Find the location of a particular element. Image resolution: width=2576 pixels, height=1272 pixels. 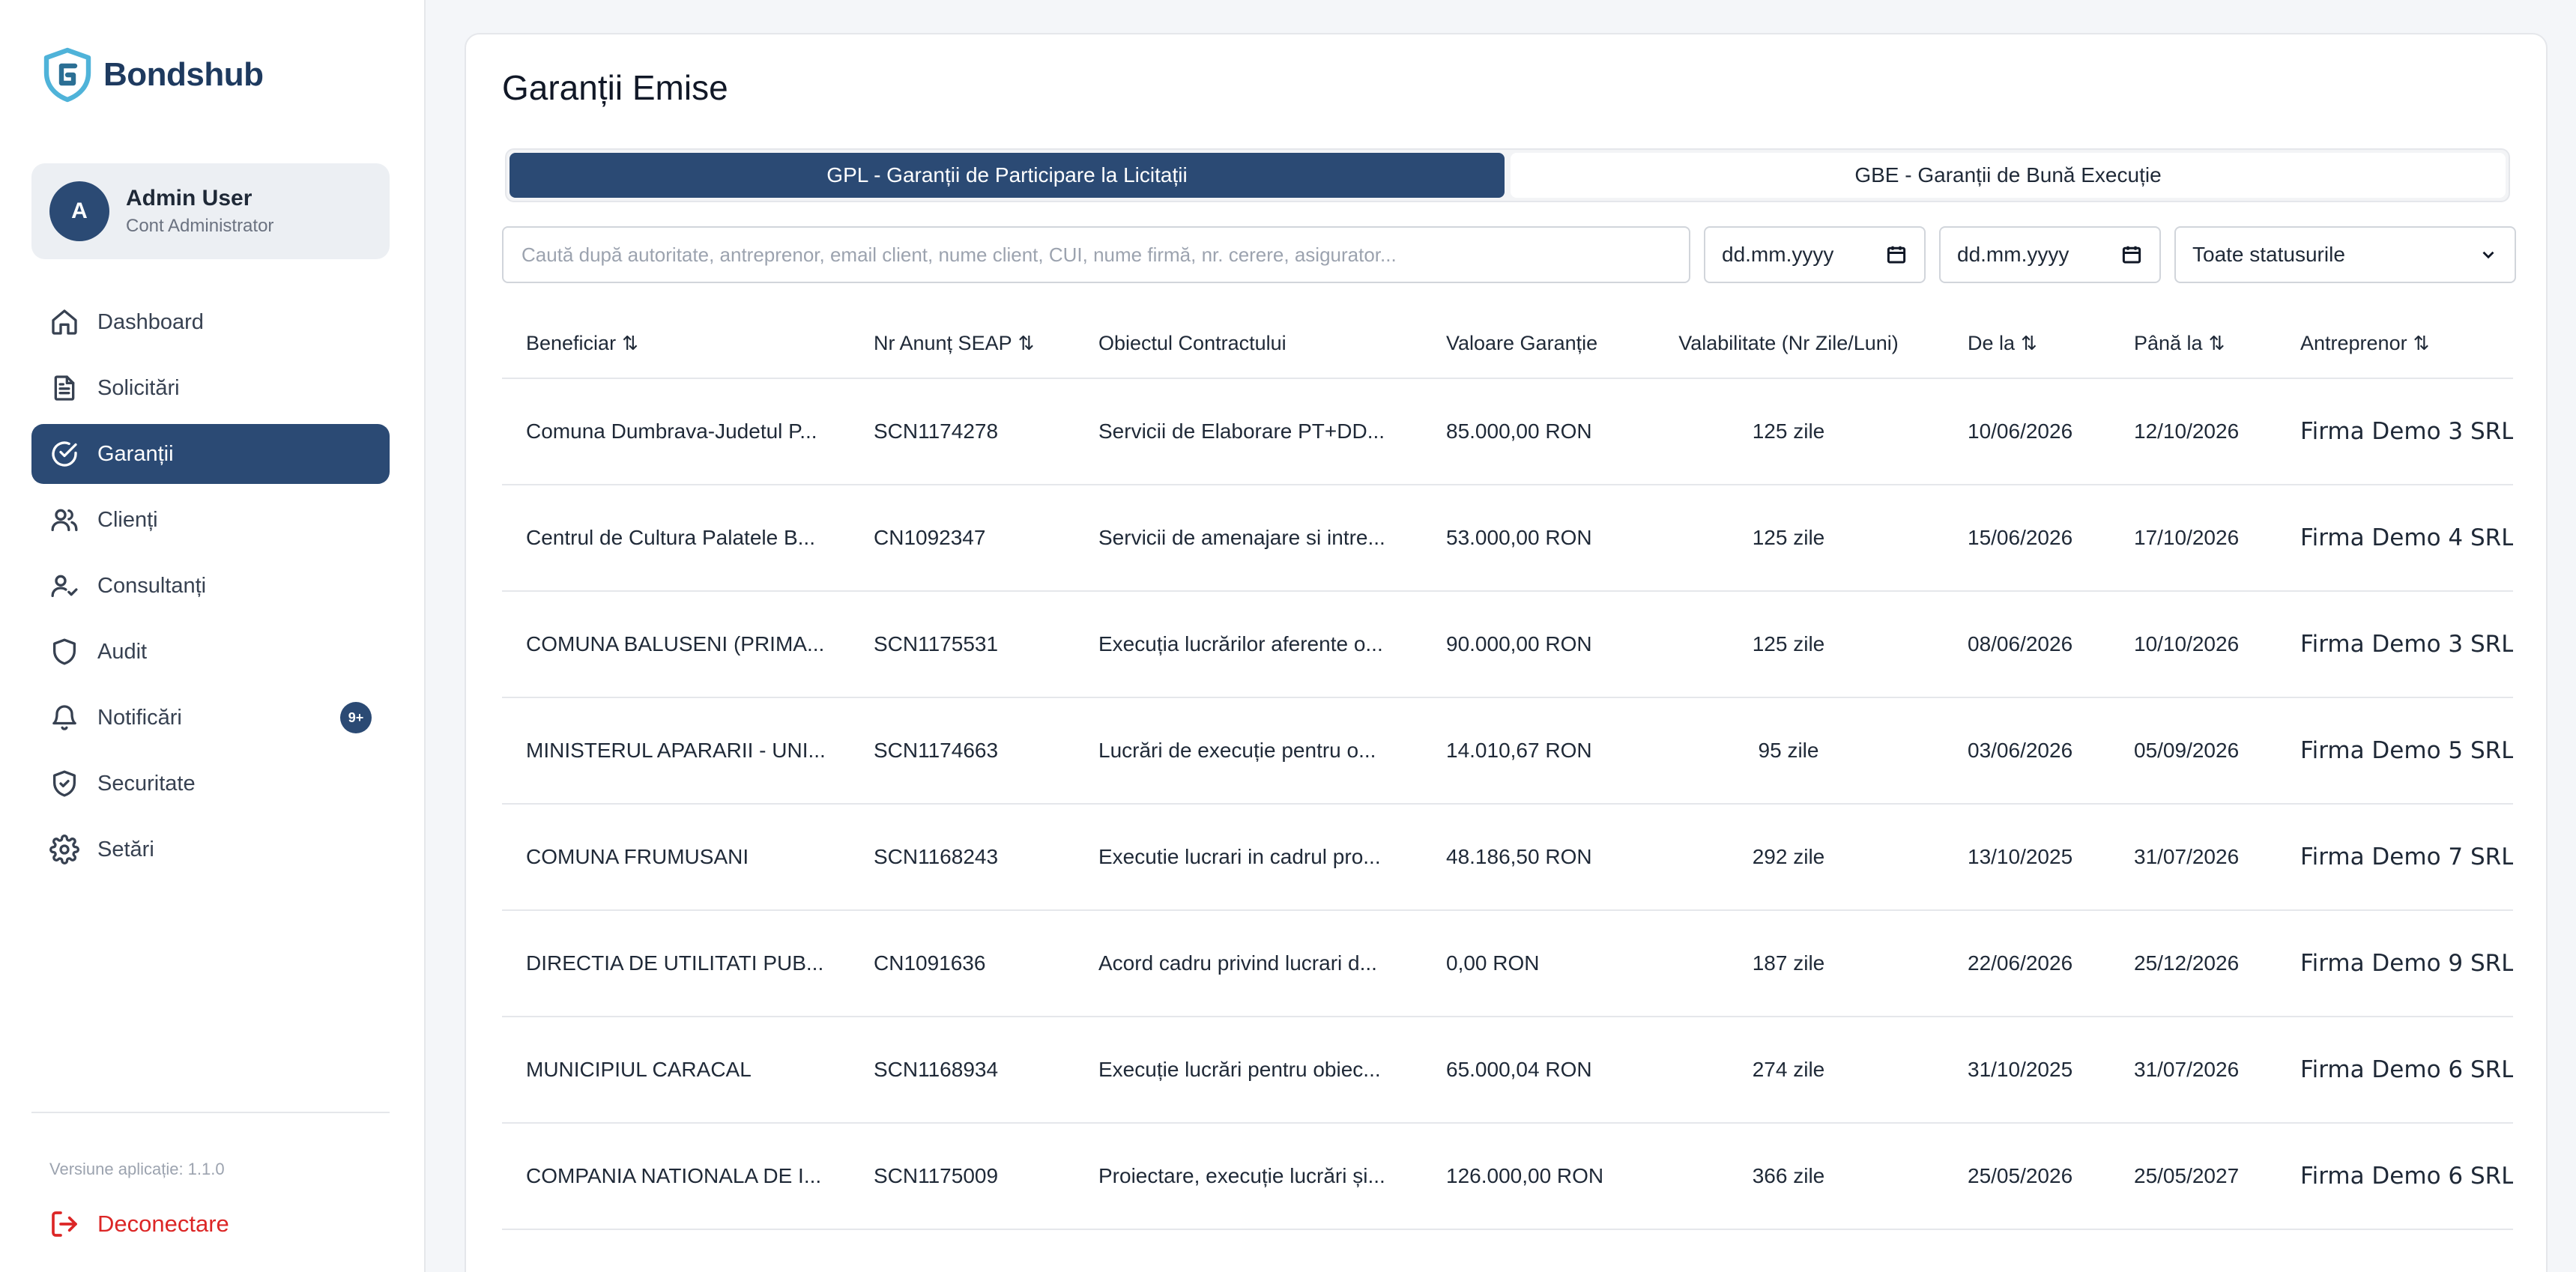

cell-nr-anunt: SCN1174278 is located at coordinates (936, 432).